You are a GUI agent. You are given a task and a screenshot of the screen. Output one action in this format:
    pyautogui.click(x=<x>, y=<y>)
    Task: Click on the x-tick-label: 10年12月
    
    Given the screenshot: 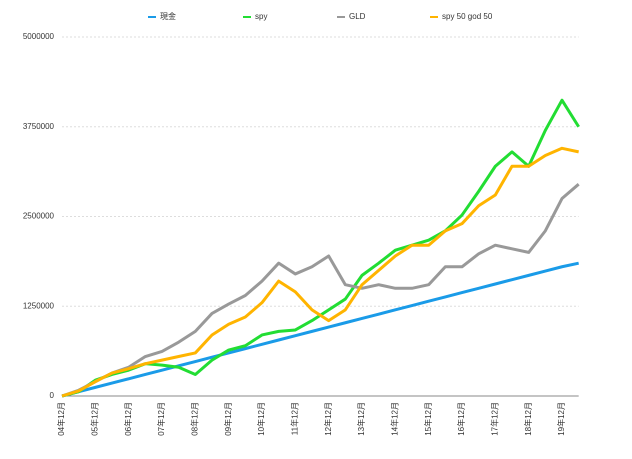 What is the action you would take?
    pyautogui.click(x=261, y=419)
    